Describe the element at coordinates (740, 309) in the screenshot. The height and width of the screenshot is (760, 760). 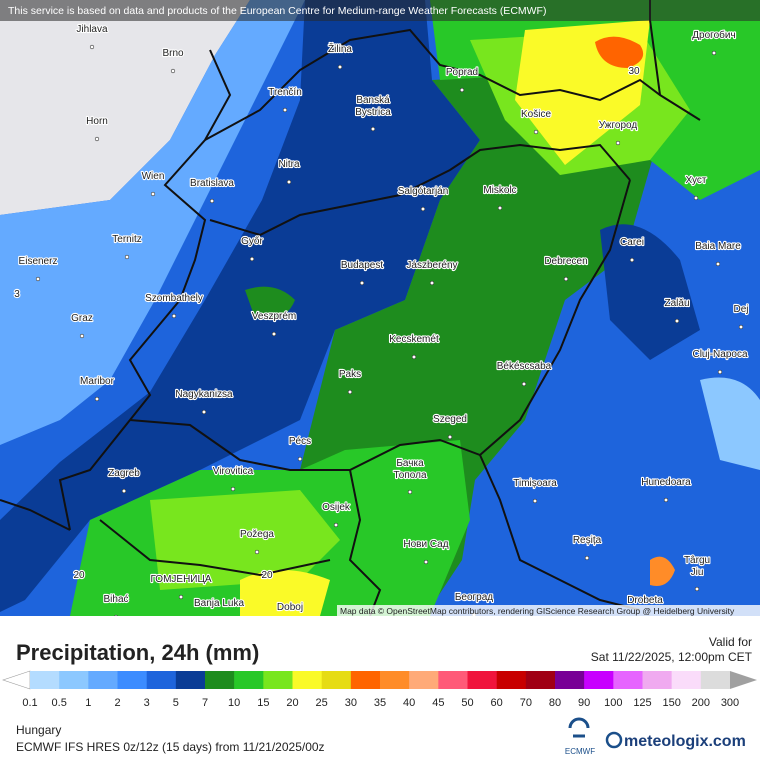
I see `city-label: Dej` at that location.